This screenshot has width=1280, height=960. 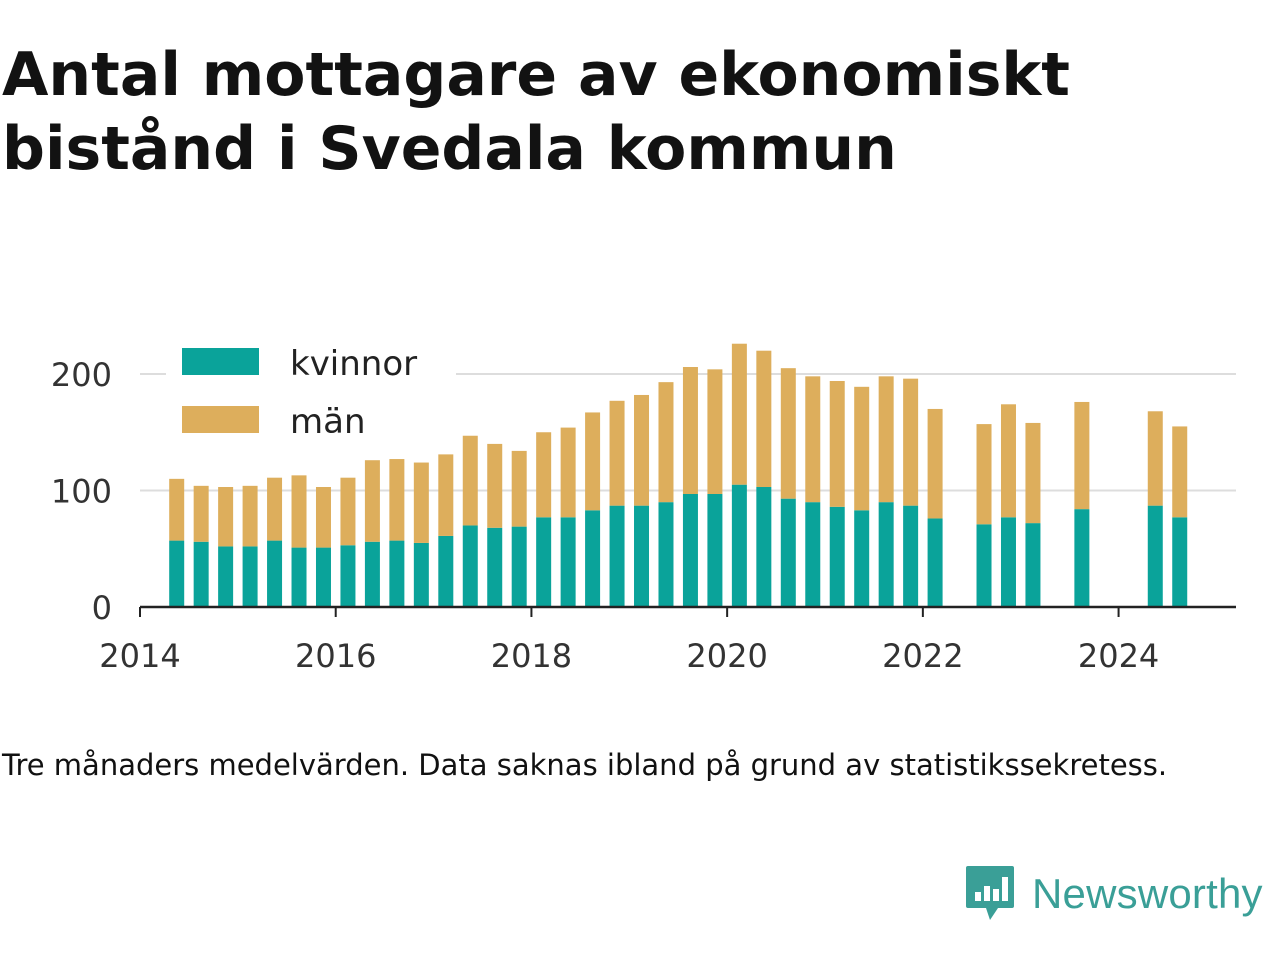 I want to click on brand-logo: Newsworthy, so click(x=1113, y=894).